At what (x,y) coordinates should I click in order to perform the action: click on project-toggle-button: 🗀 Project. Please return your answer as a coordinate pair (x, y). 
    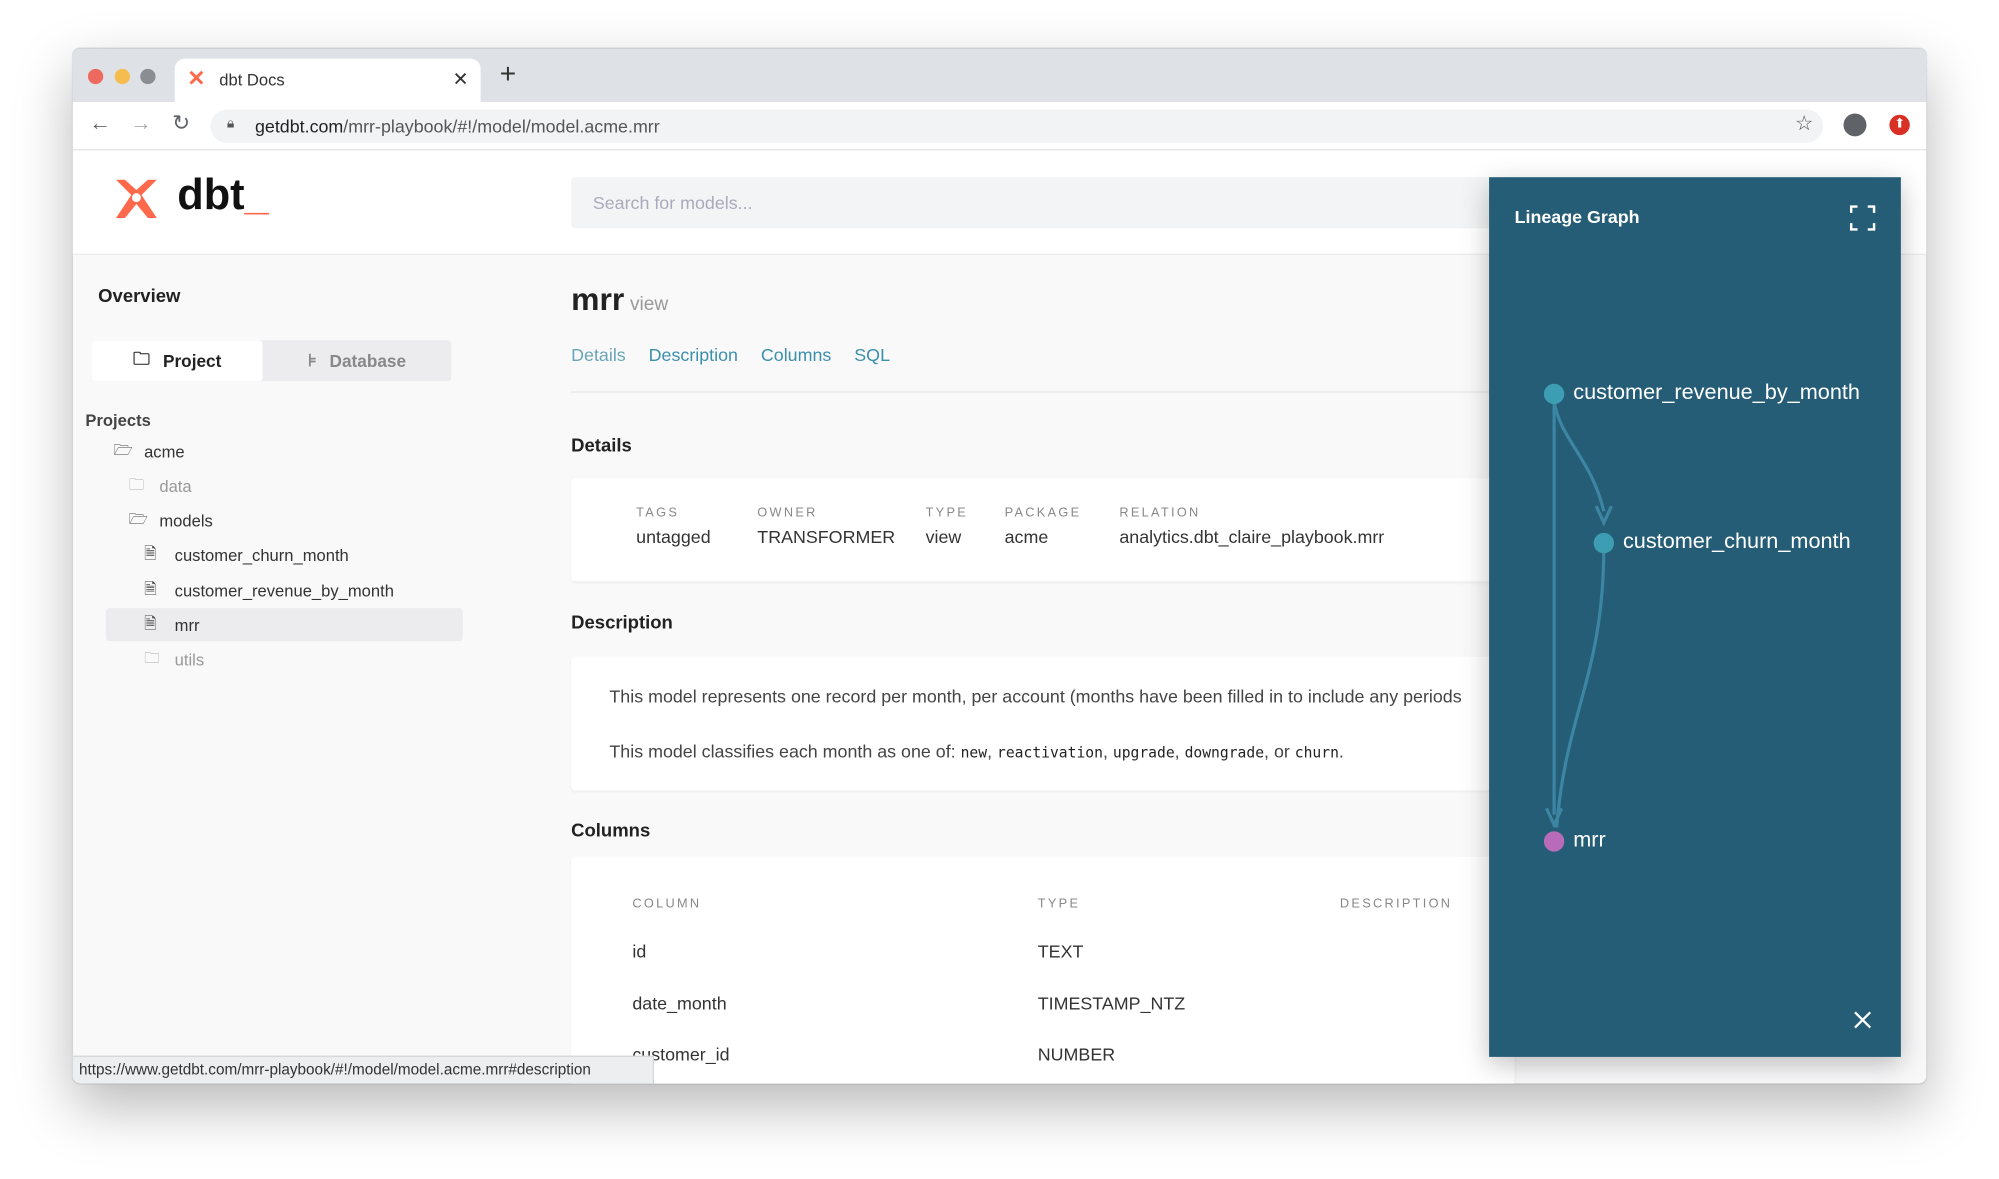
    Looking at the image, I should click on (177, 361).